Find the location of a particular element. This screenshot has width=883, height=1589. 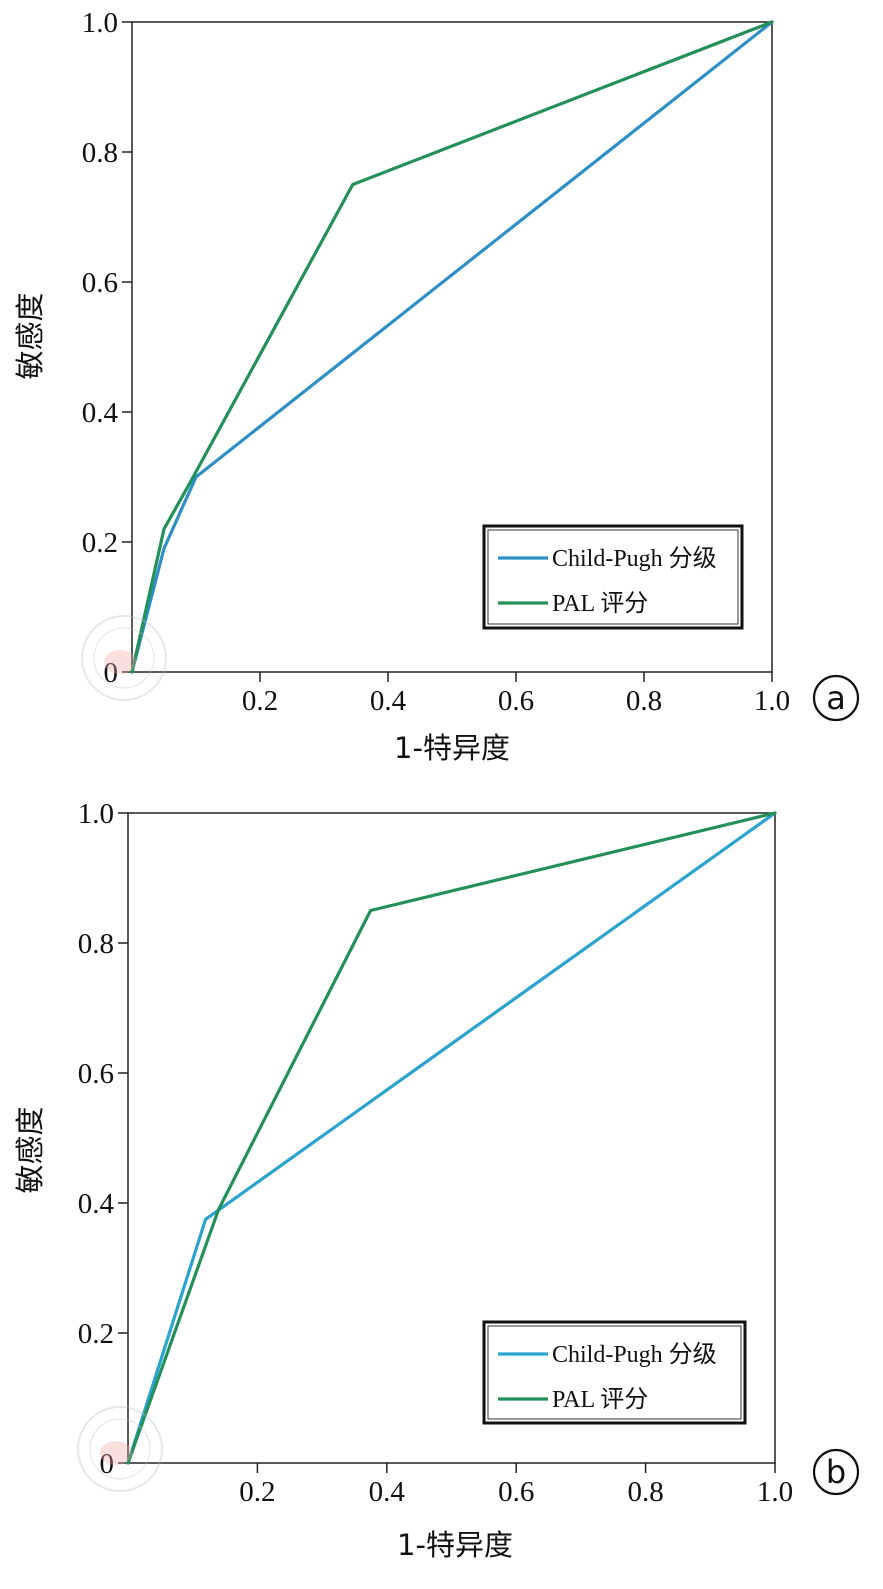

panel-letter: a is located at coordinates (836, 698).